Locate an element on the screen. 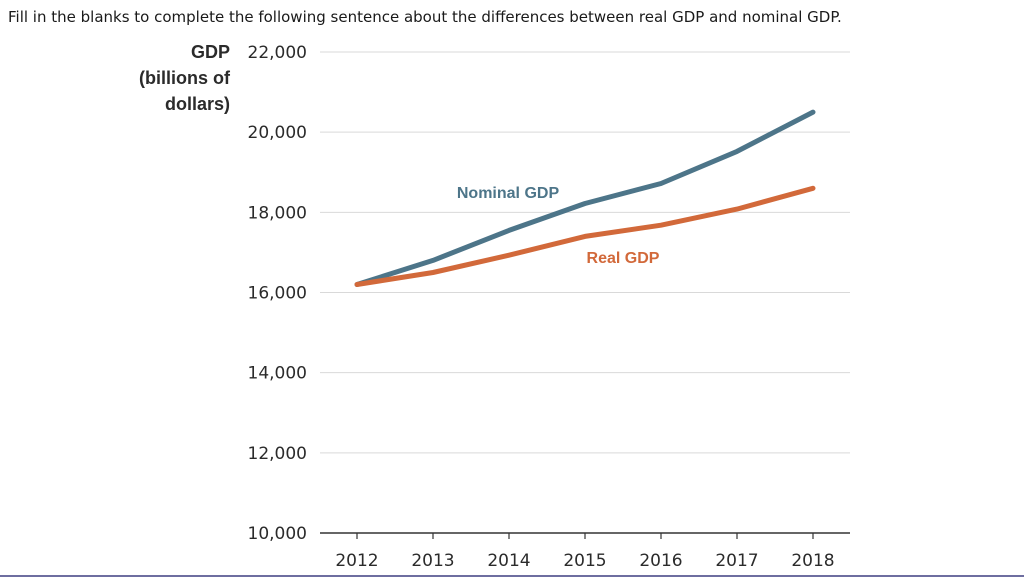  y-tick-label-20000: 20,000 is located at coordinates (277, 133).